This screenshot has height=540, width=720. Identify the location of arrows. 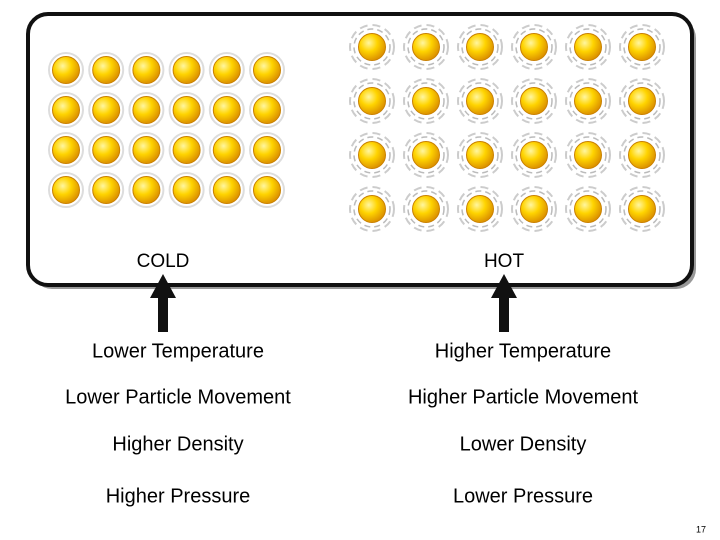
(333, 303).